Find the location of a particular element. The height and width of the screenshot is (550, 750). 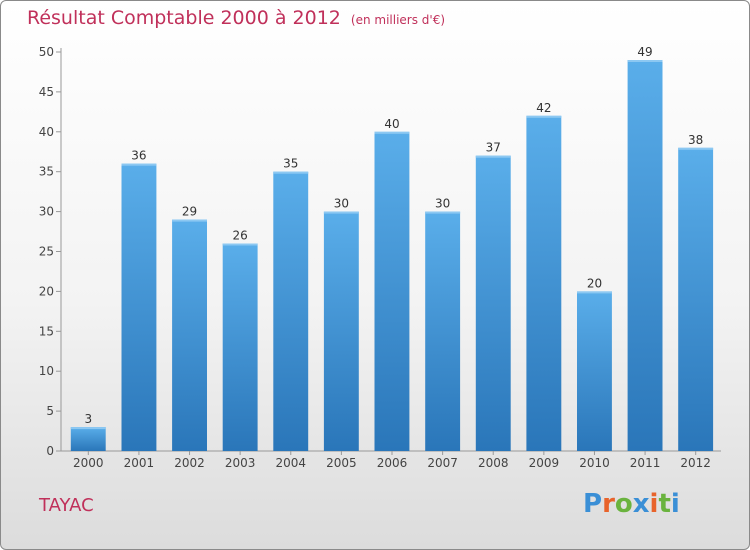

y-tick-label: 25 is located at coordinates (46, 252).